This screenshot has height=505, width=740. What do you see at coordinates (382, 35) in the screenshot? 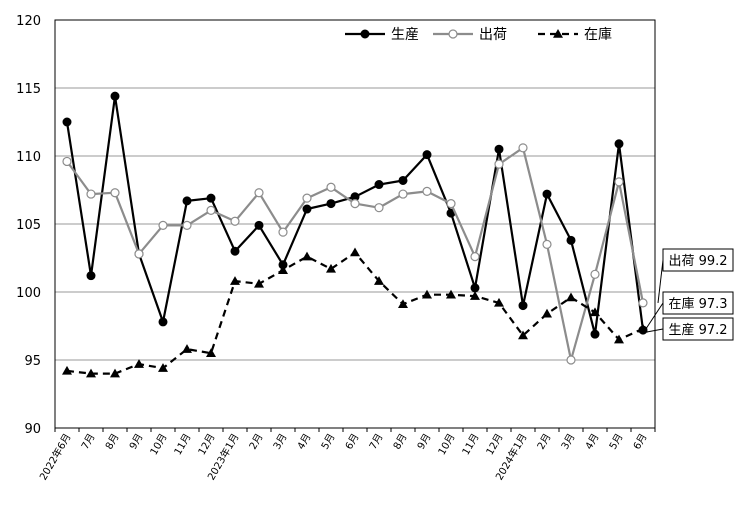
I see `legend-item: 生産` at bounding box center [382, 35].